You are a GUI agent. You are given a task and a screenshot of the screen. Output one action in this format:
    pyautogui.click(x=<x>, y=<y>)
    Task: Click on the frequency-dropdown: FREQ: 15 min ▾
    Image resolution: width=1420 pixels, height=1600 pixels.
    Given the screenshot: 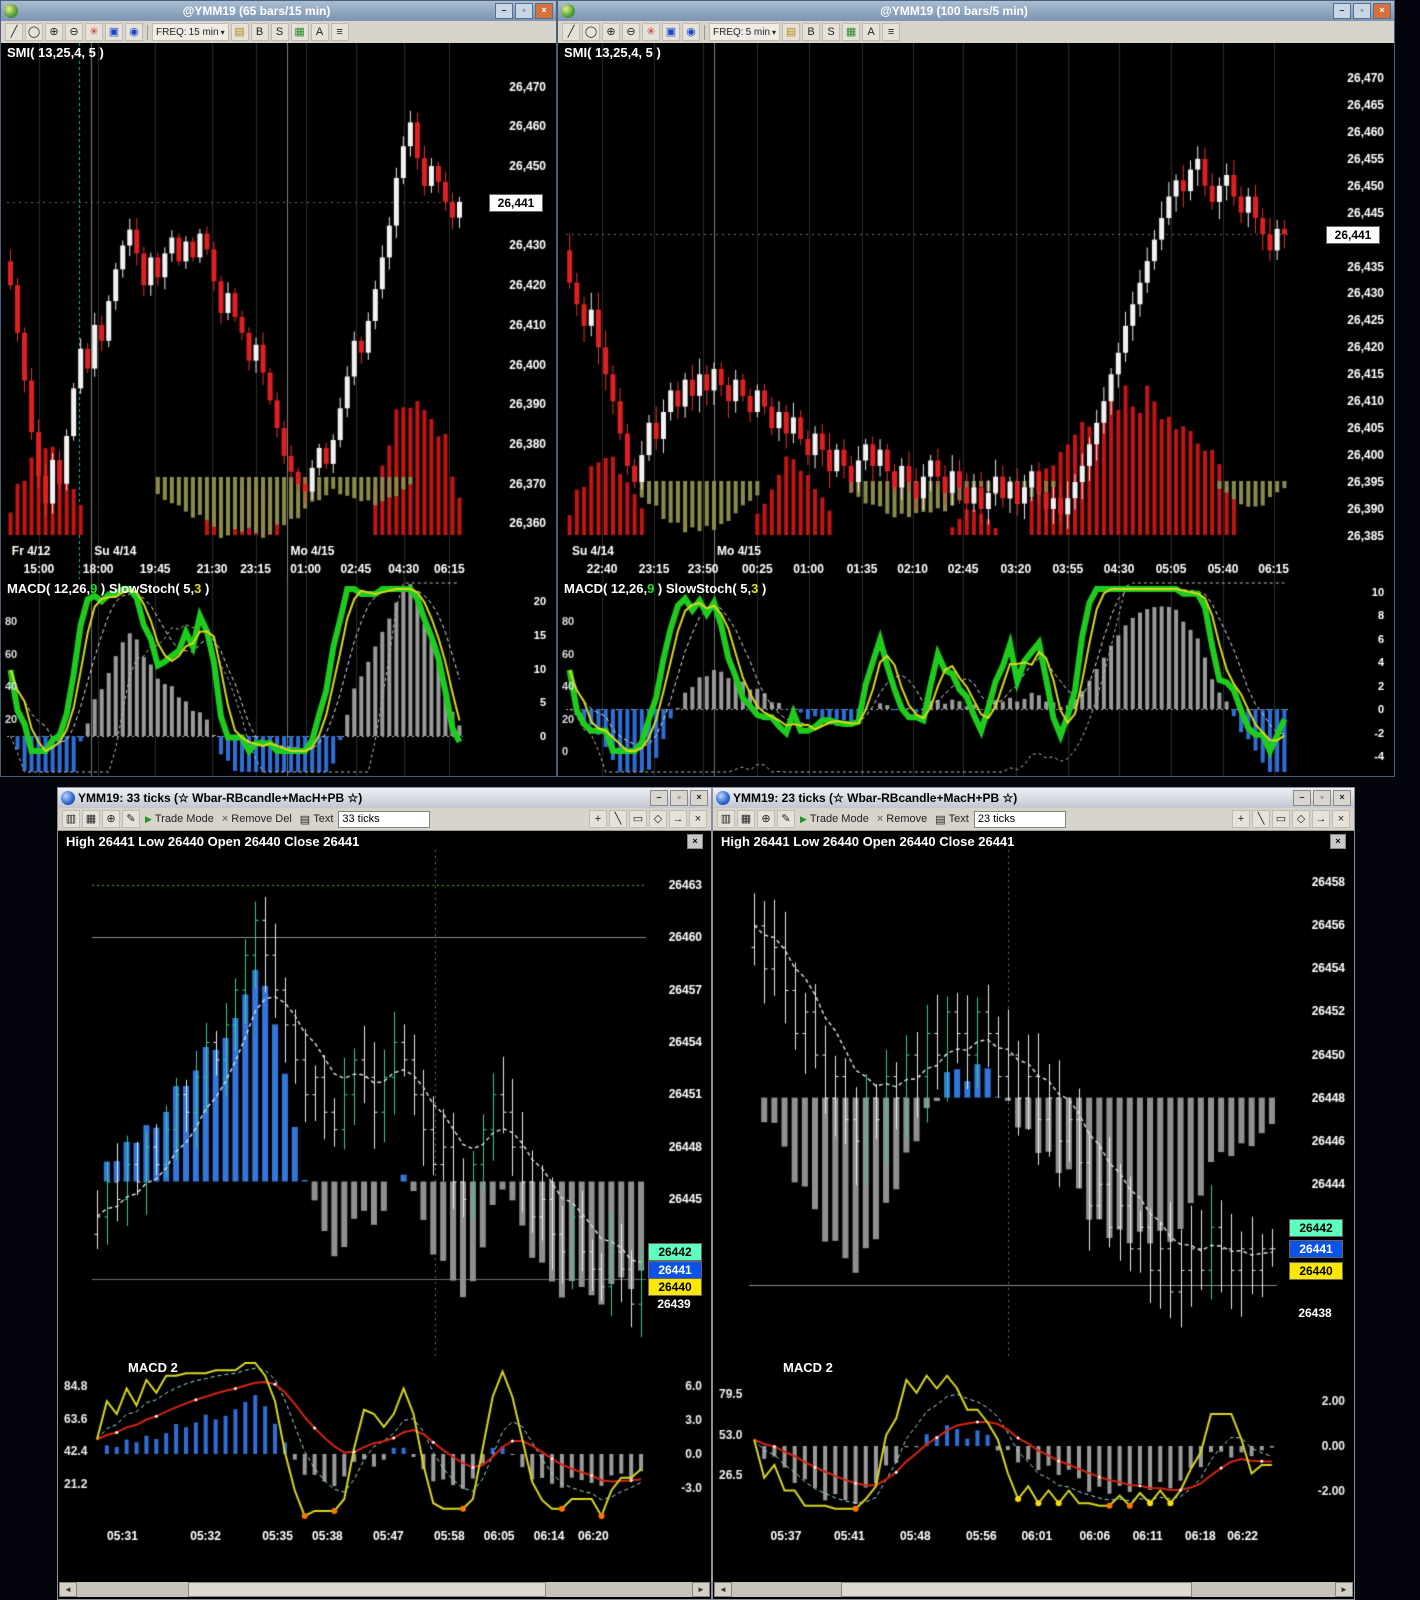 What is the action you would take?
    pyautogui.click(x=190, y=32)
    